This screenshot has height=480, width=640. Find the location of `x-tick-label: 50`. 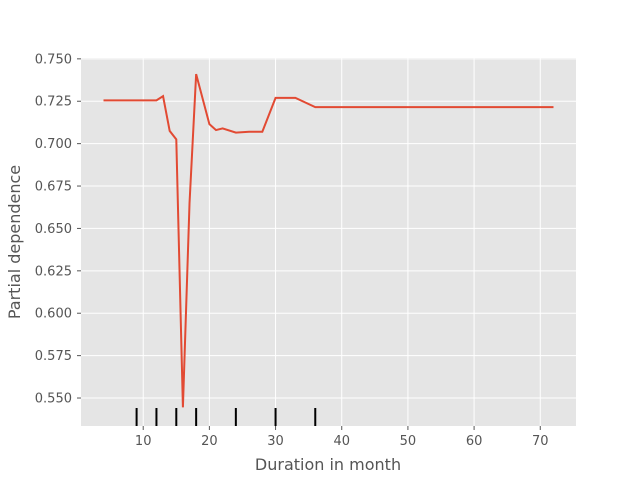

x-tick-label: 50 is located at coordinates (408, 441).